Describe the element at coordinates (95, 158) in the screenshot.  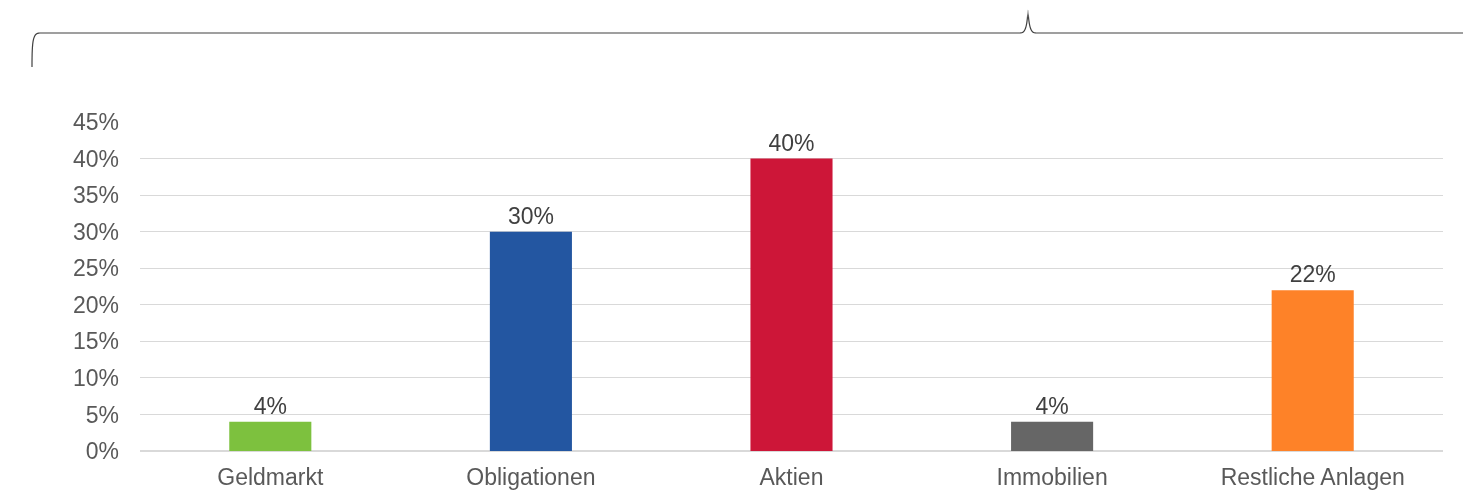
I see `y-tick-label: 40%` at that location.